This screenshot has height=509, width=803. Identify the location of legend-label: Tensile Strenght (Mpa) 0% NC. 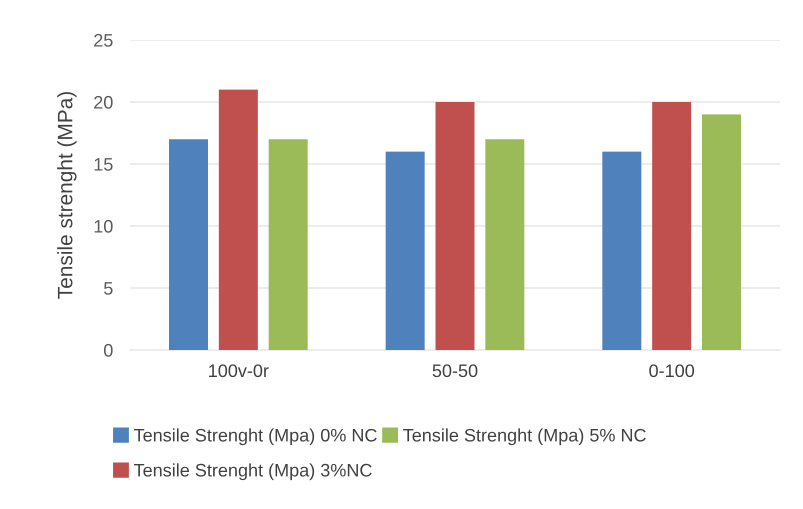
(255, 437).